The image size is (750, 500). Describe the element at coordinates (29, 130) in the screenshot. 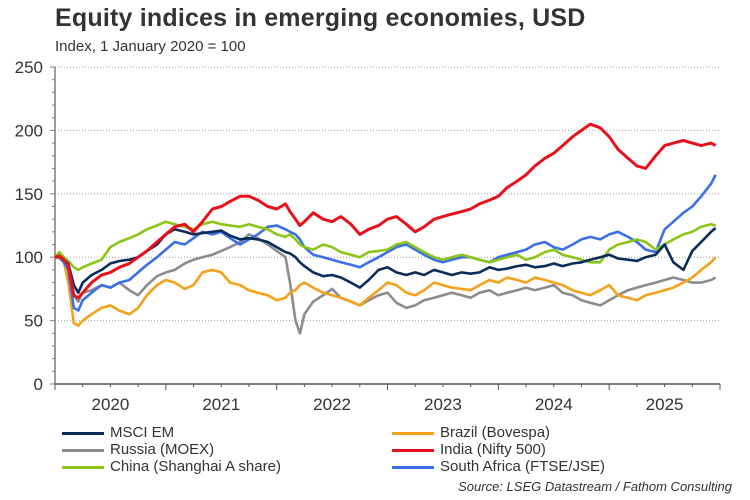

I see `y-tick-label: 200` at that location.